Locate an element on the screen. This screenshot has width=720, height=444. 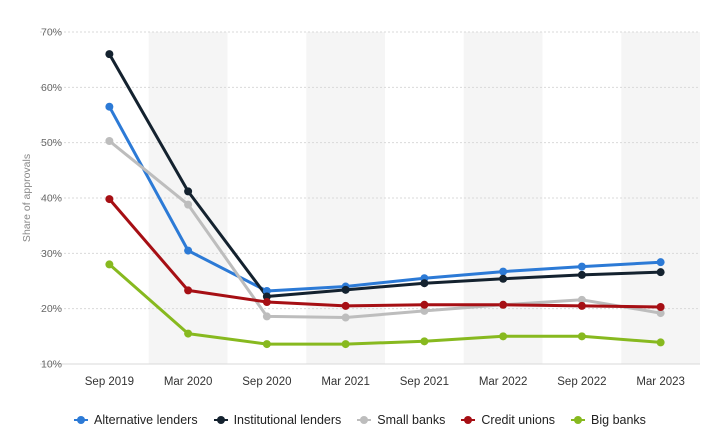
legend-label: Credit unions is located at coordinates (518, 420).